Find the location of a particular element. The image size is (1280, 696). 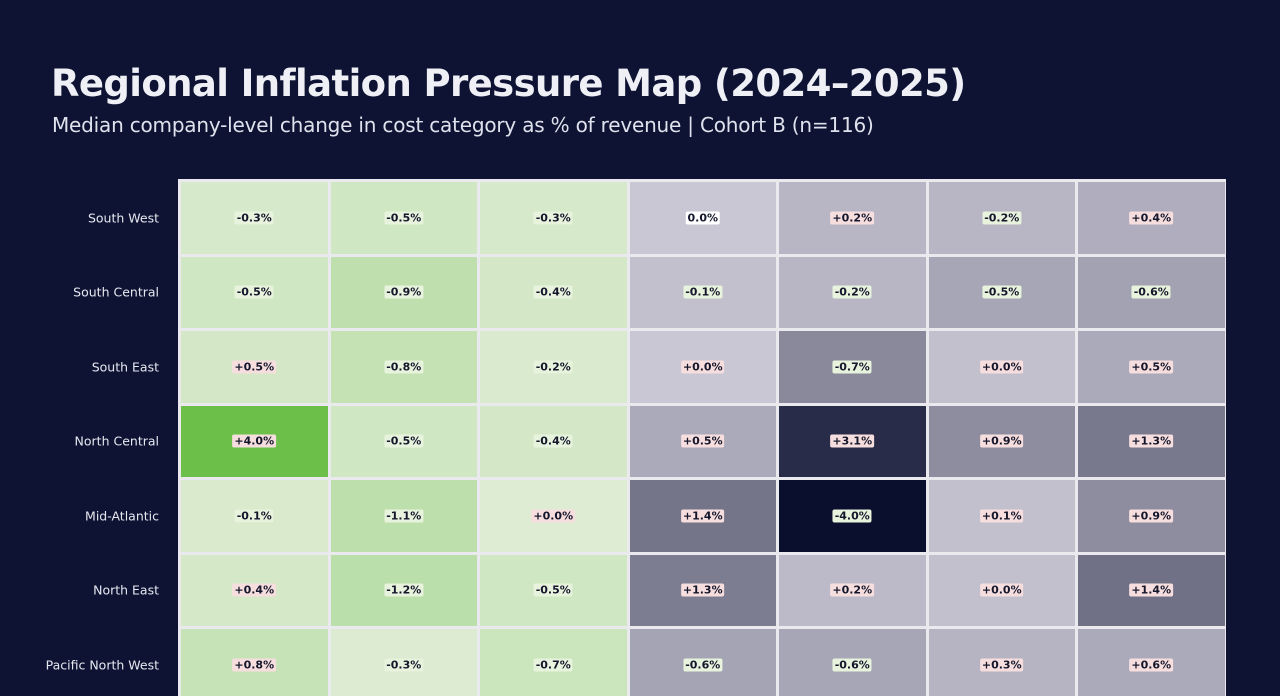

heatmap-cell: +0.6% is located at coordinates (1151, 662).